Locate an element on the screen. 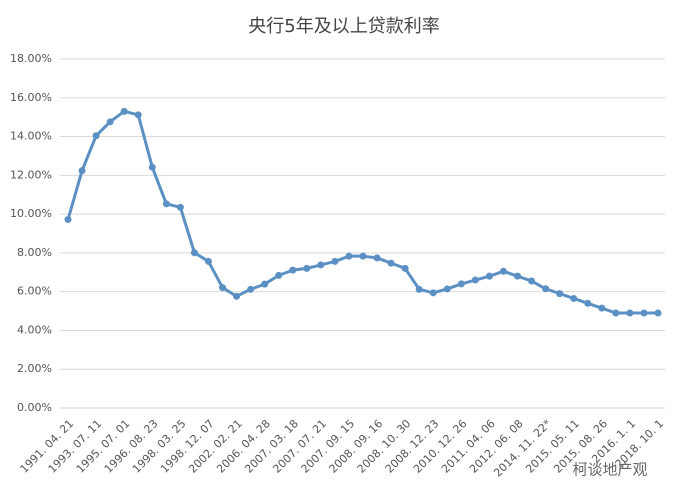 This screenshot has width=689, height=498. y-tick-label: 6.00% is located at coordinates (34, 291).